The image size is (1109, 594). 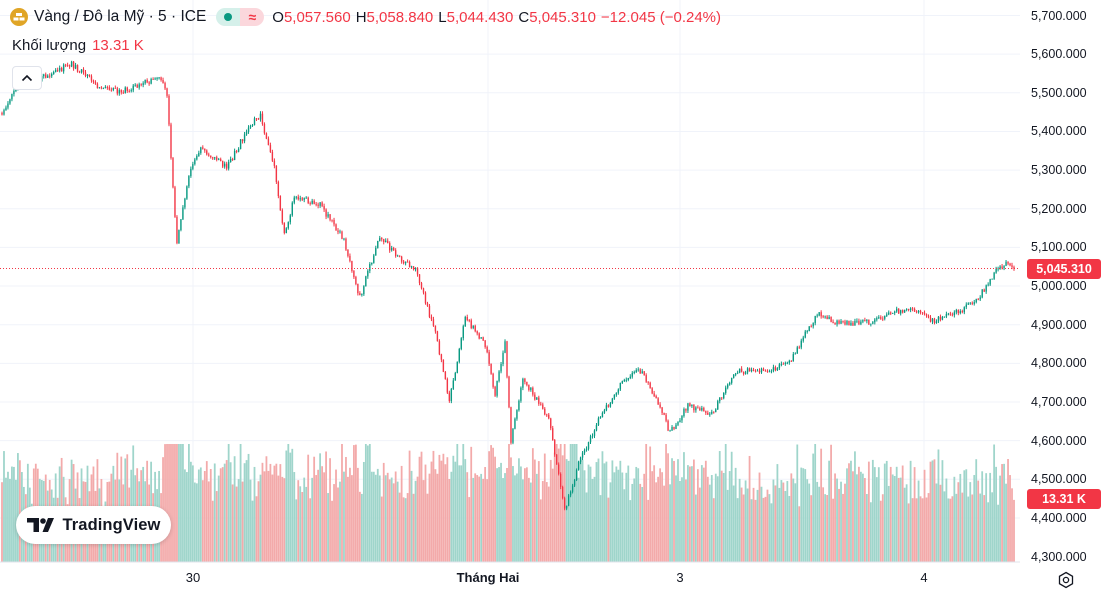 I want to click on market-status: ≈, so click(x=240, y=17).